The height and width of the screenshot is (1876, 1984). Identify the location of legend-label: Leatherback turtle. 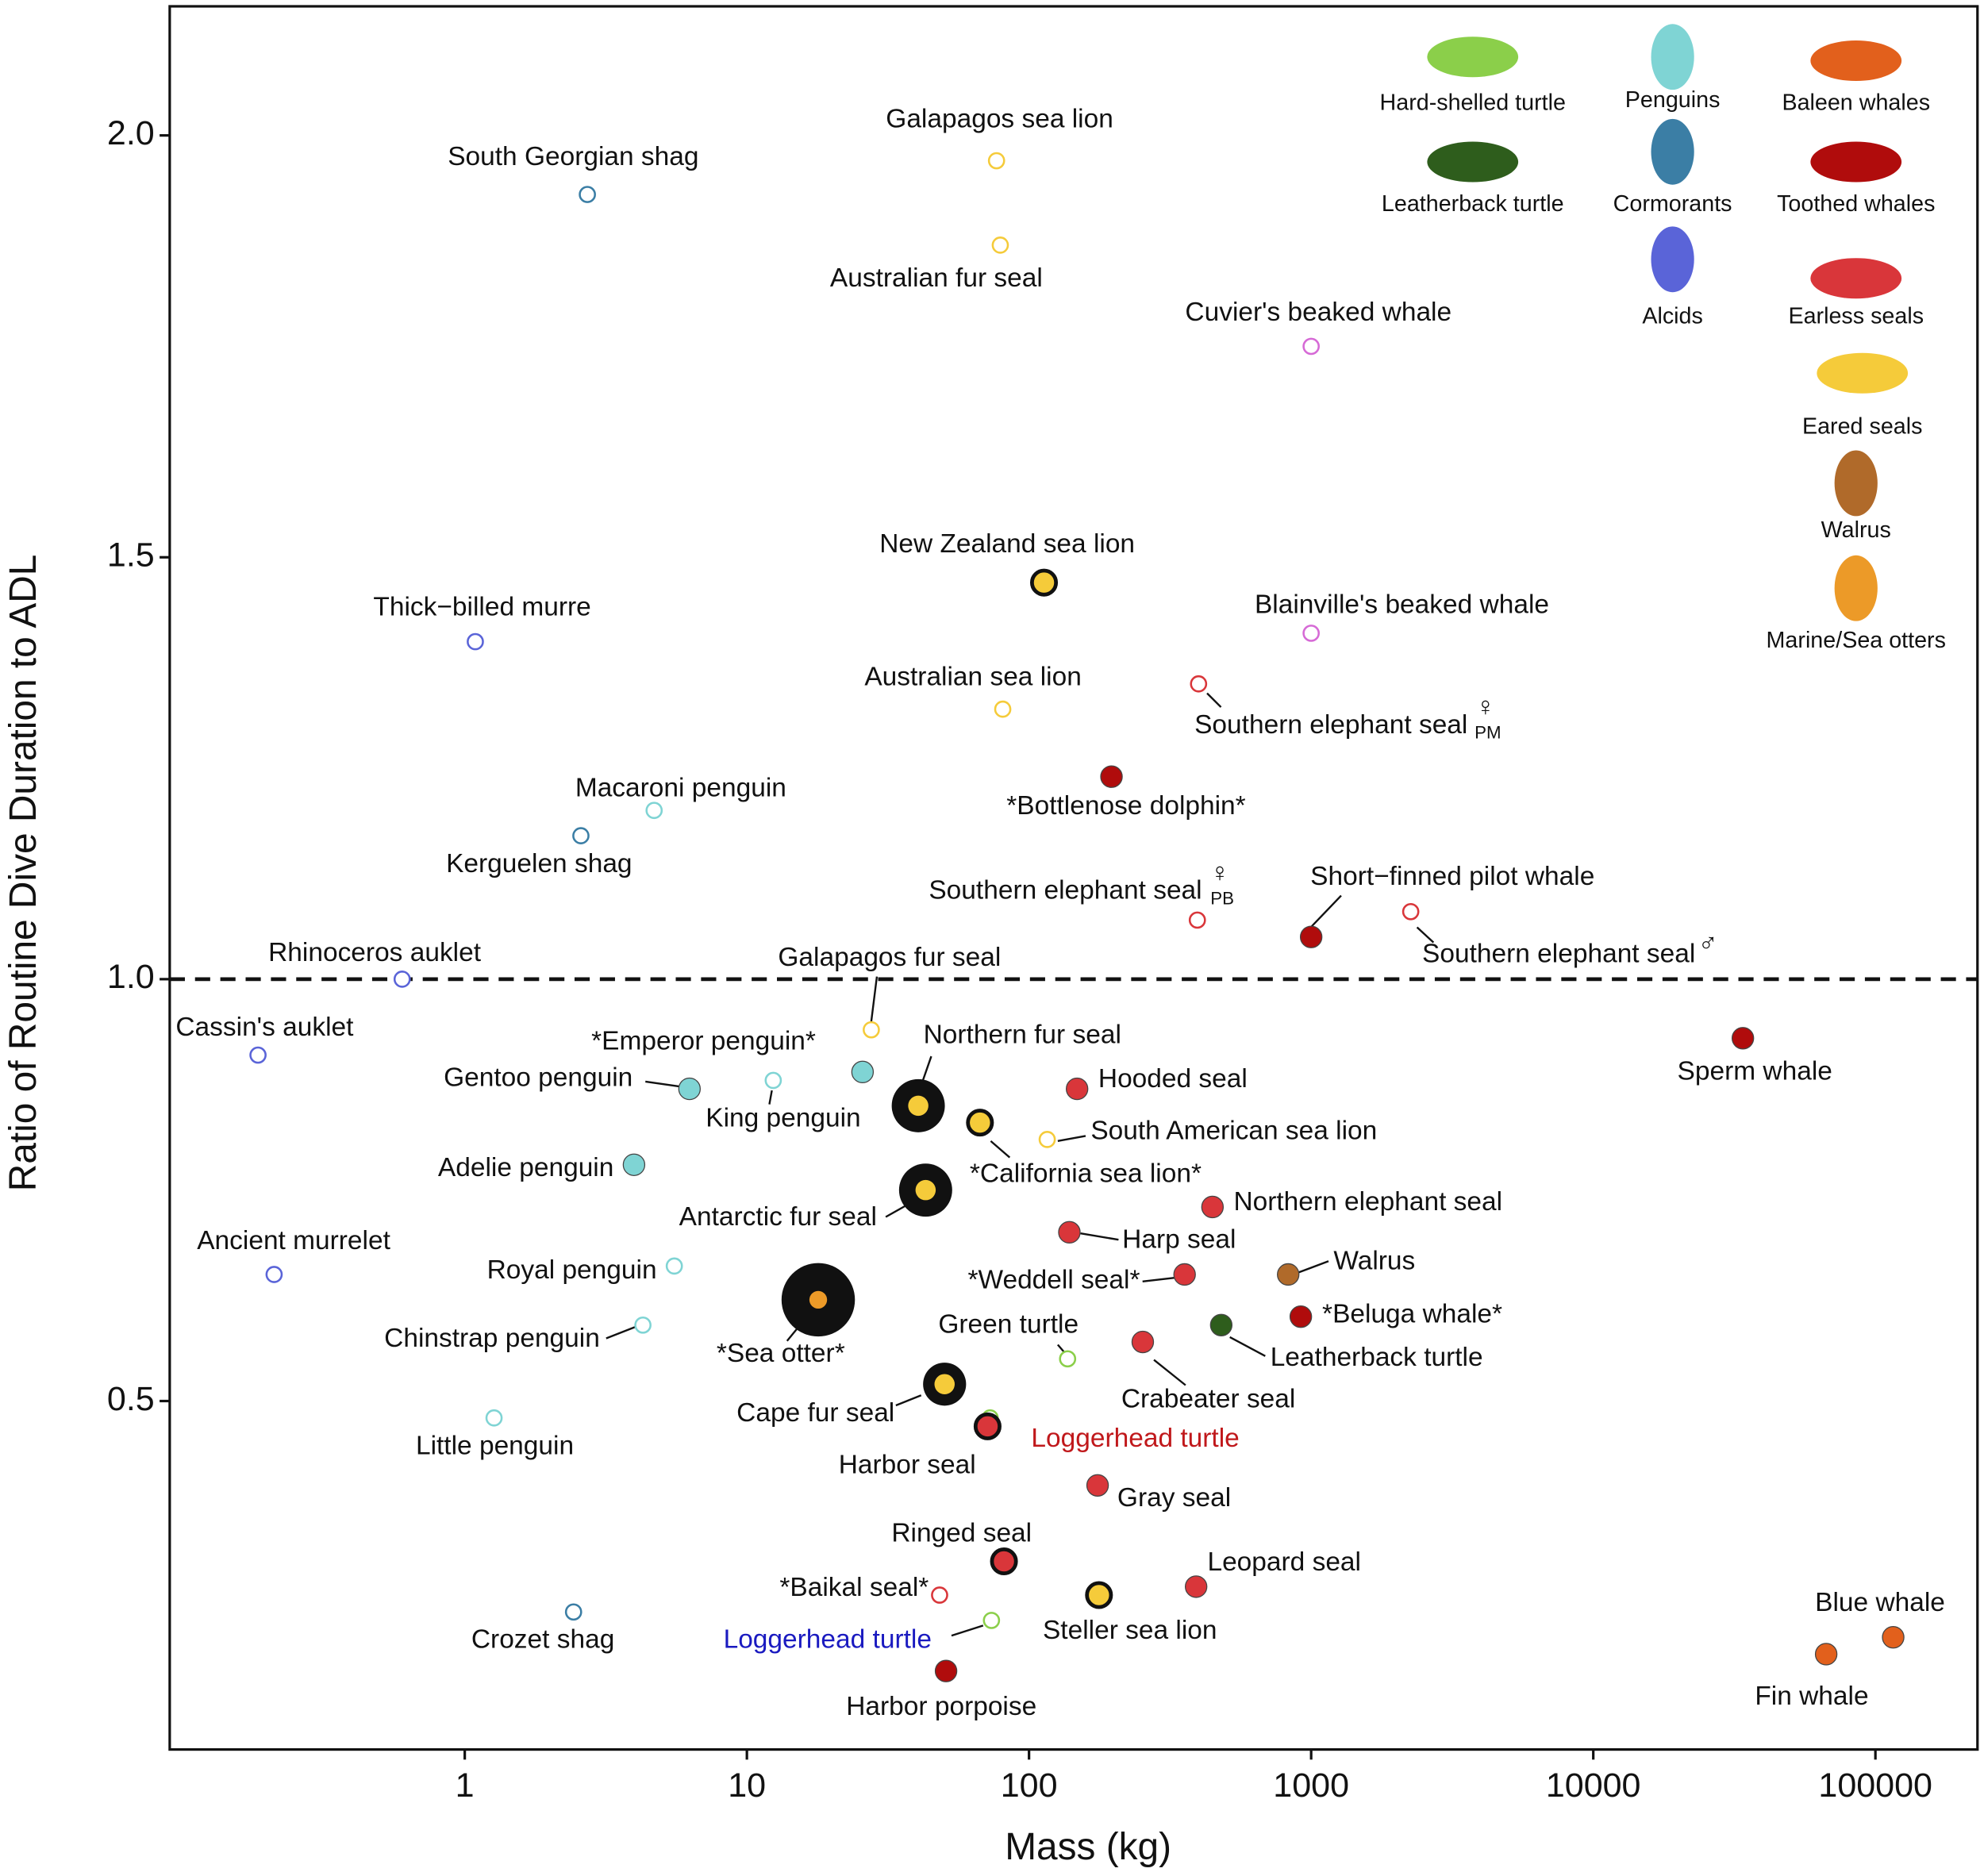
(1473, 204).